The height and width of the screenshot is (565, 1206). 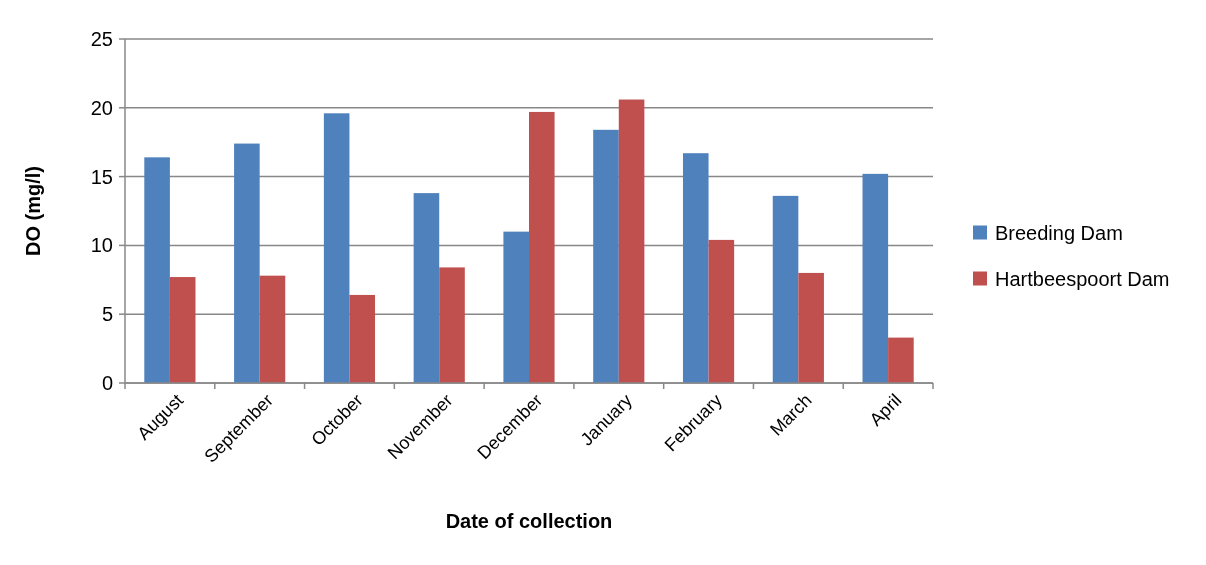 I want to click on y-tick-label: 15, so click(x=101, y=176).